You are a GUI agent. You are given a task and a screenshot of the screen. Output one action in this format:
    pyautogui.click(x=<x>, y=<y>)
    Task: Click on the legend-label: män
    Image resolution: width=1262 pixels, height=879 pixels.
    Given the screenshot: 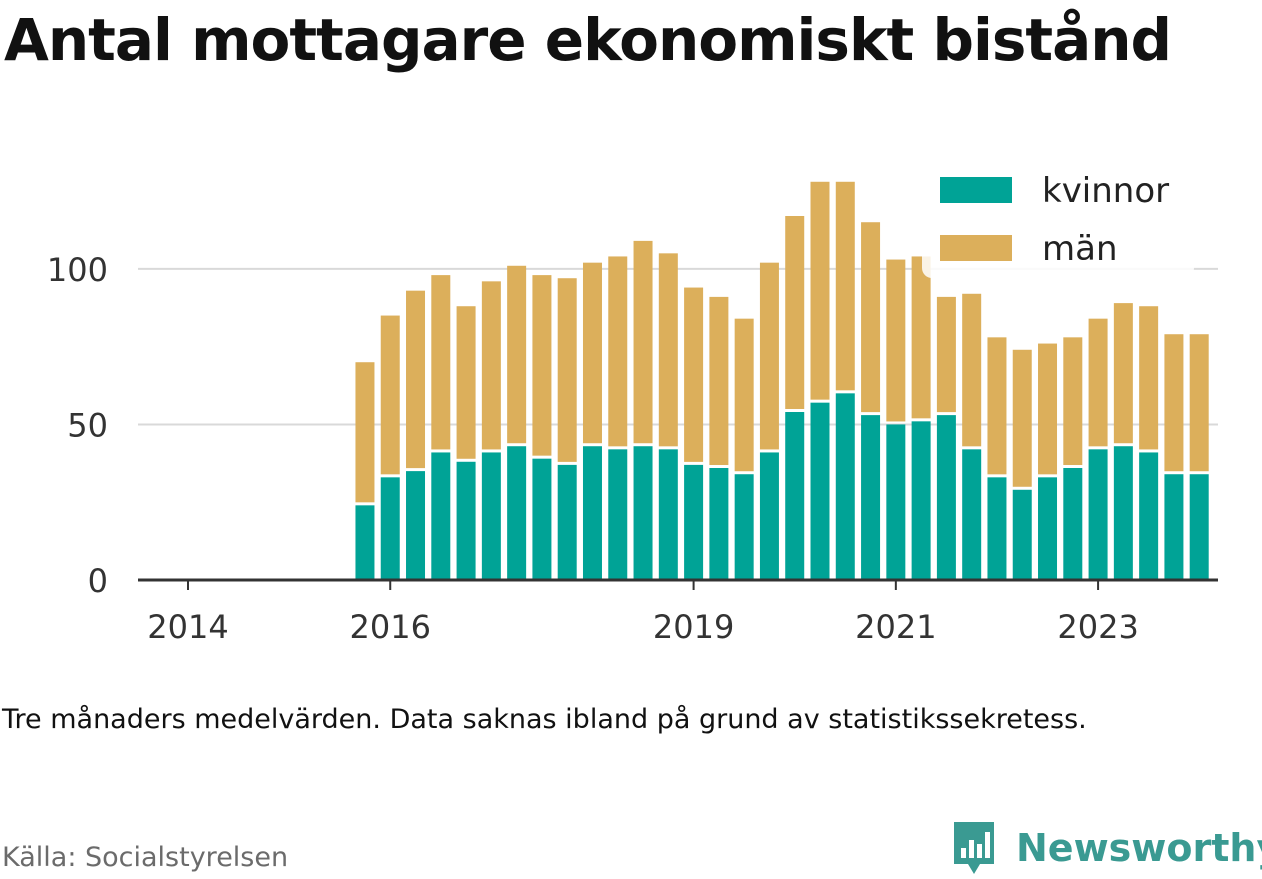 What is the action you would take?
    pyautogui.click(x=1080, y=249)
    